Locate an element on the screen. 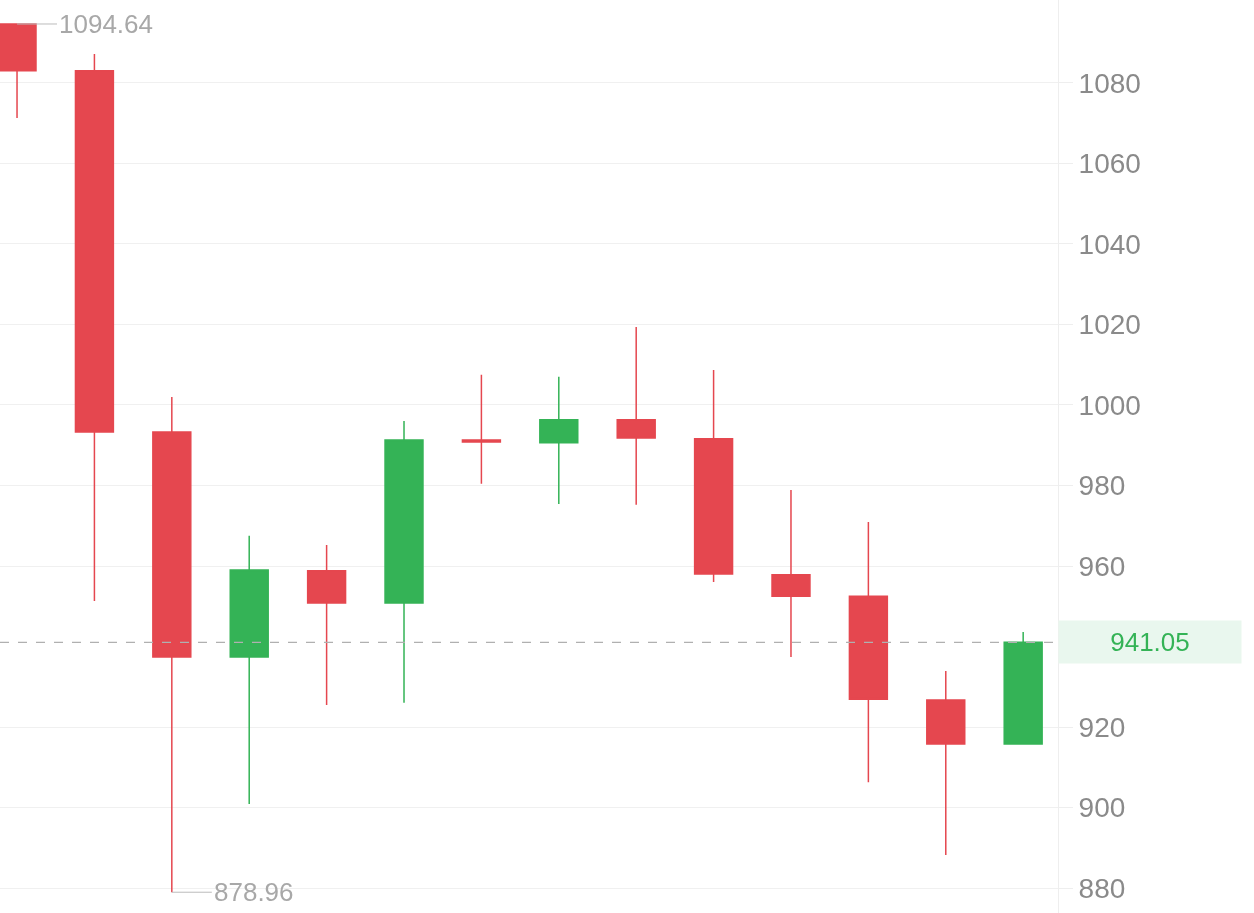 Image resolution: width=1254 pixels, height=913 pixels. y-tick-label: 880 is located at coordinates (1102, 888).